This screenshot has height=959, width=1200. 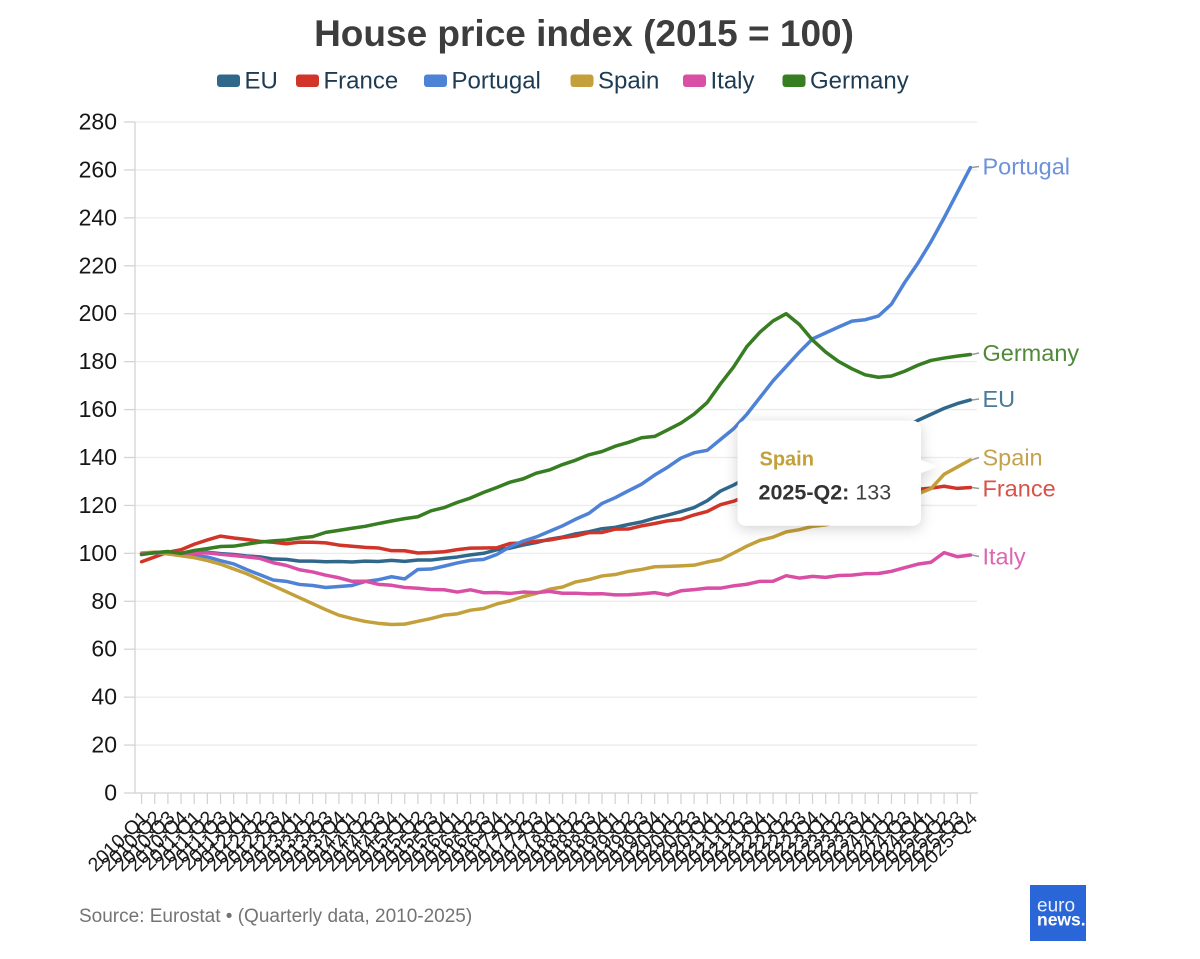 What do you see at coordinates (98, 409) in the screenshot?
I see `svg-text: 160` at bounding box center [98, 409].